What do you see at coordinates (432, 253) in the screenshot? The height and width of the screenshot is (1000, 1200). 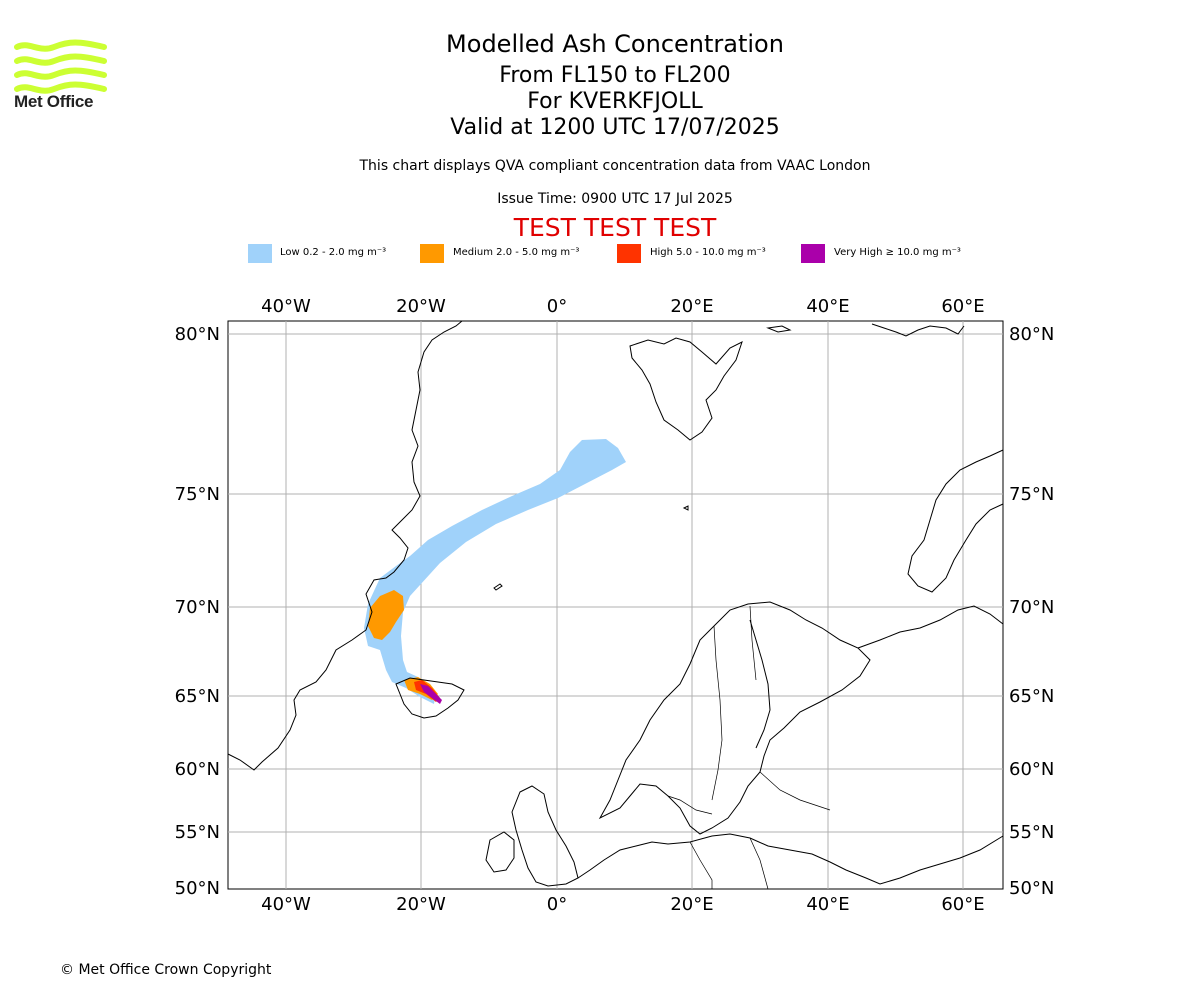 I see `legend-swatch-medium` at bounding box center [432, 253].